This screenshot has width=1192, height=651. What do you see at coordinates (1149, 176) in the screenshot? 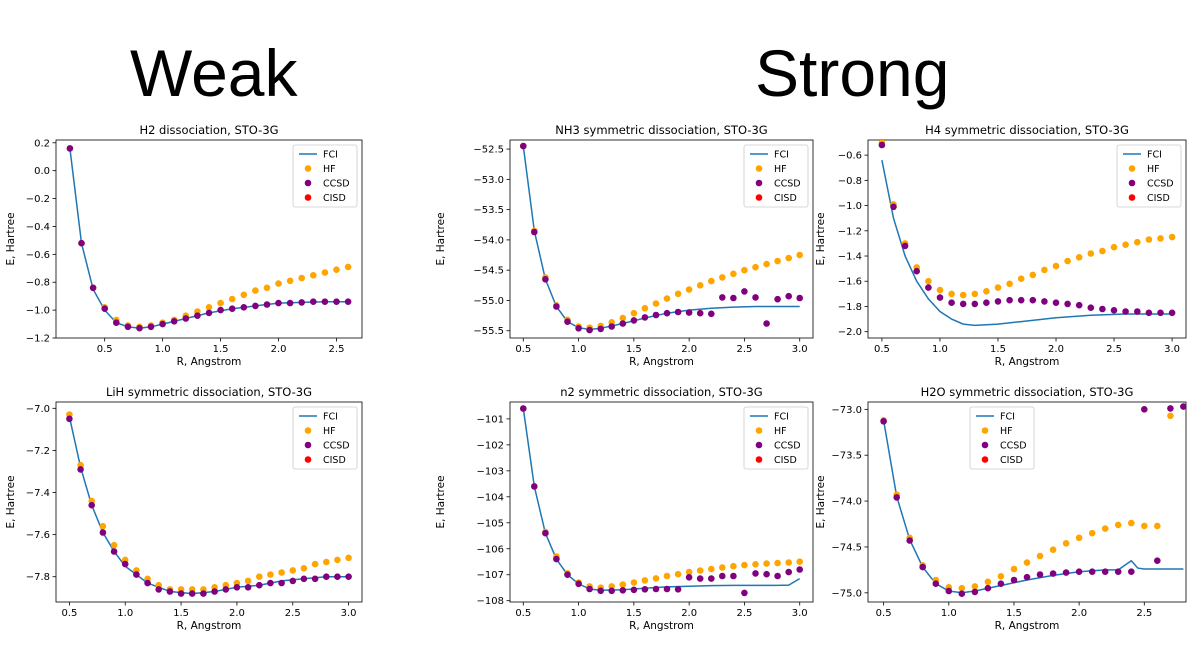
I see `legend: FCI HF CCSD CISD` at bounding box center [1149, 176].